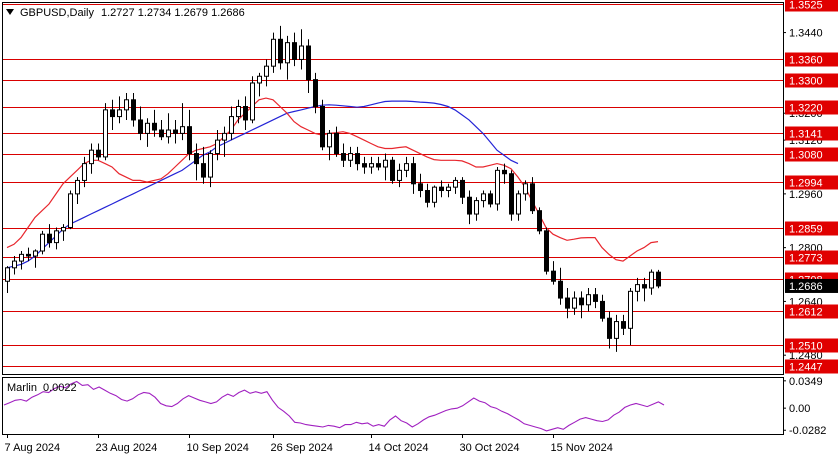 This screenshot has width=840, height=459. What do you see at coordinates (806, 313) in the screenshot?
I see `level-label: 1.2612` at bounding box center [806, 313].